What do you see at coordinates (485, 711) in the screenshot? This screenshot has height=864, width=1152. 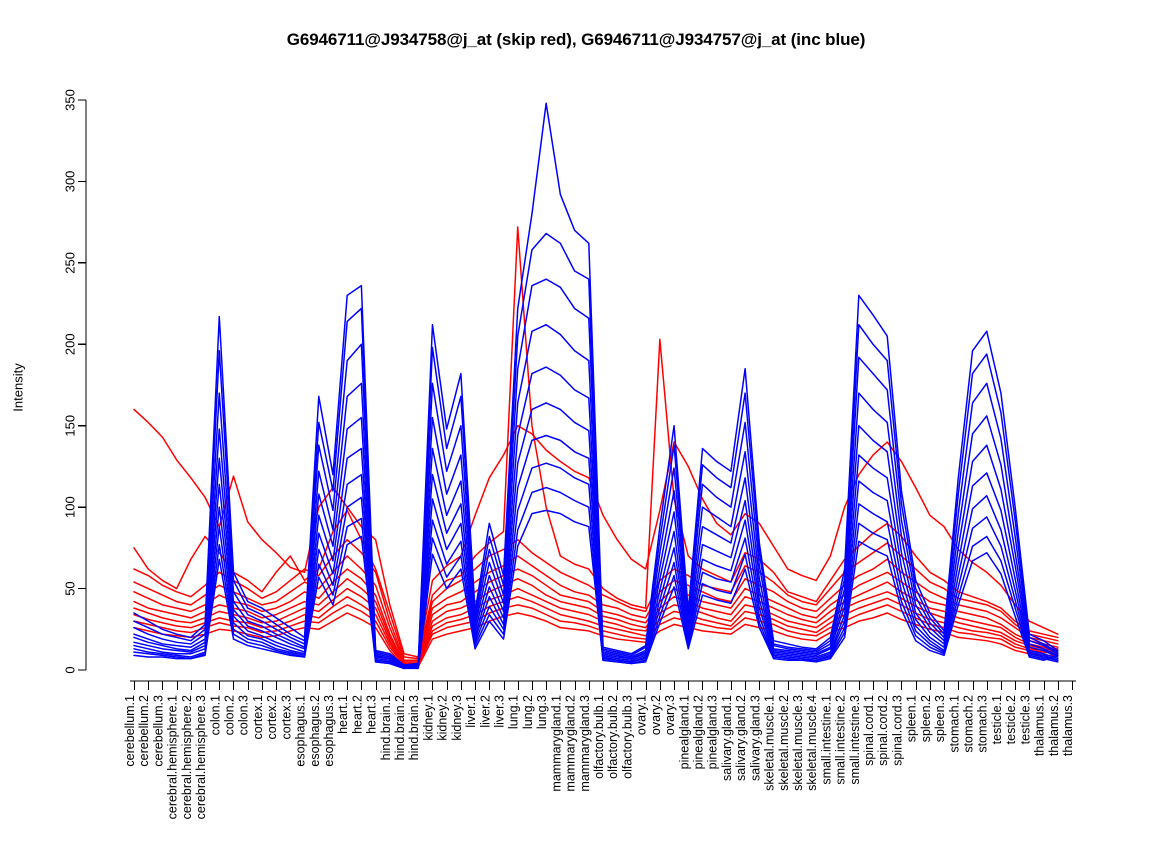 I see `x-tick-label: liver.2` at bounding box center [485, 711].